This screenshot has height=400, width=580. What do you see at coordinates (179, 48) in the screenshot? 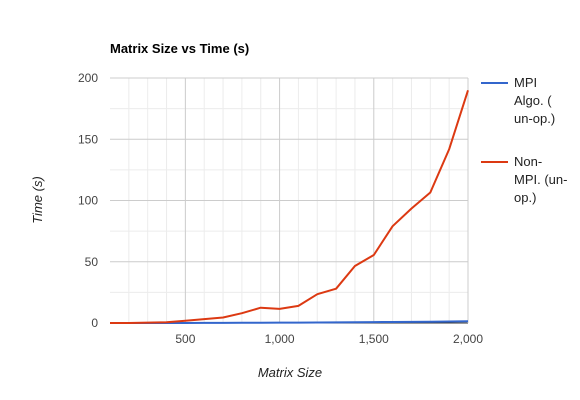
I see `chart-title: Matrix Size vs Time (s)` at bounding box center [179, 48].